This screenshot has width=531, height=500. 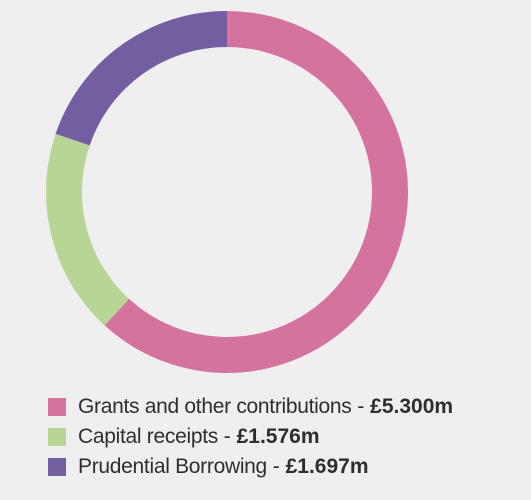 What do you see at coordinates (57, 467) in the screenshot?
I see `legend-swatch-prudential-borrowing` at bounding box center [57, 467].